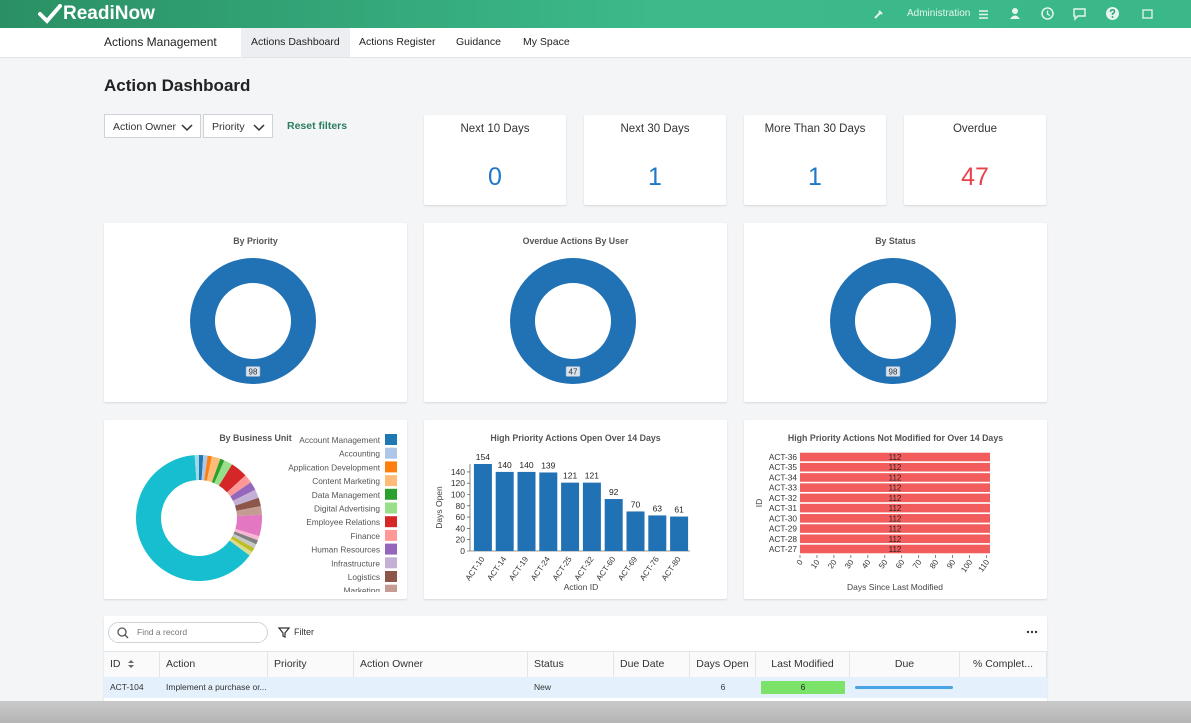 The image size is (1191, 723). What do you see at coordinates (441, 664) in the screenshot?
I see `column-header: Action Owner` at bounding box center [441, 664].